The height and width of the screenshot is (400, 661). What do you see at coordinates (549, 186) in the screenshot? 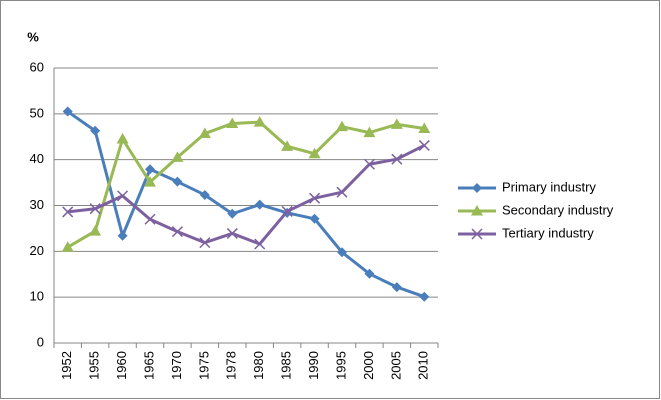
I see `legend-label: Primary industry` at bounding box center [549, 186].